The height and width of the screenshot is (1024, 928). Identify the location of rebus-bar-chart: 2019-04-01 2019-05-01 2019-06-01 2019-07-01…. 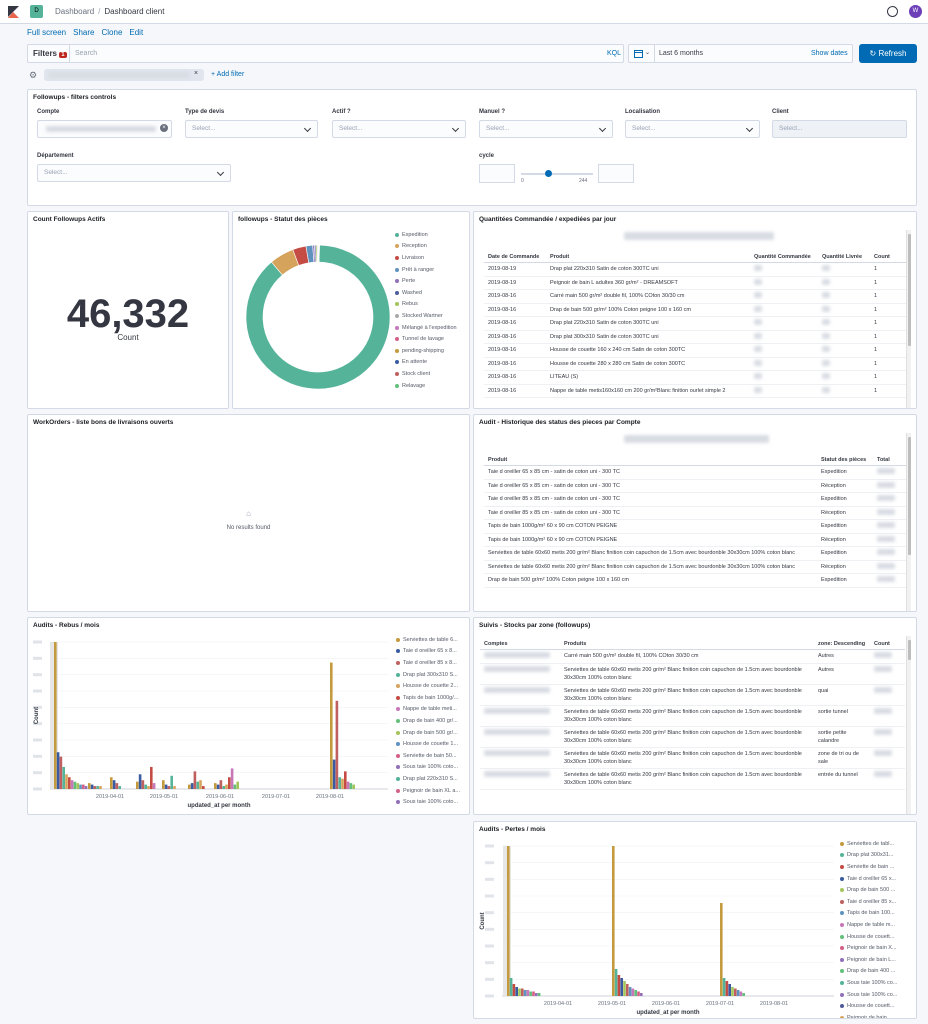
(213, 723).